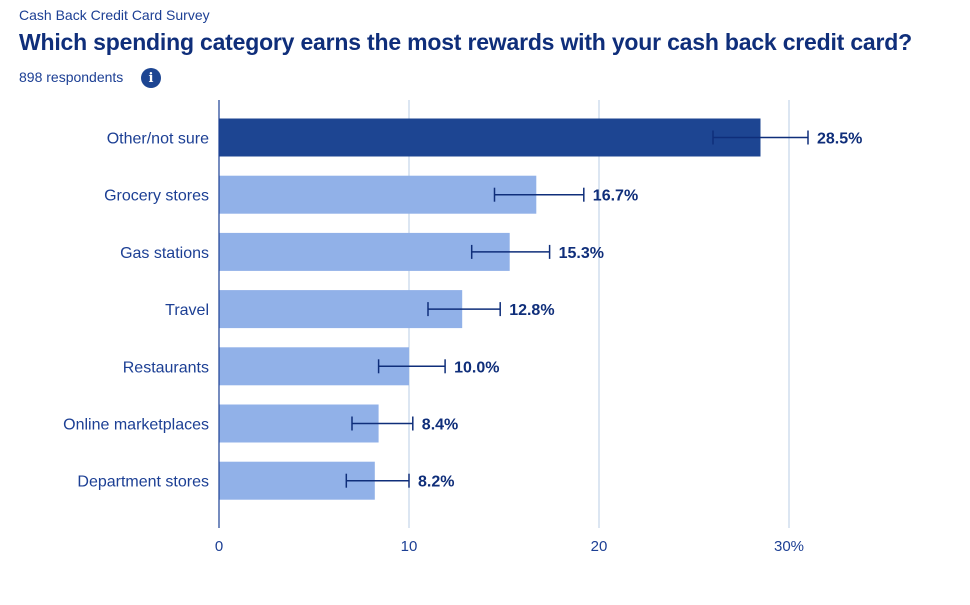  Describe the element at coordinates (789, 546) in the screenshot. I see `x-tick-label: 30%` at that location.